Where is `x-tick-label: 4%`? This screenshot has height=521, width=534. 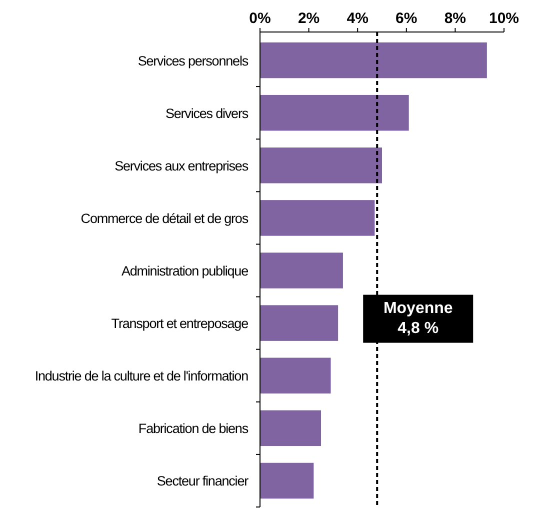 x-tick-label: 4% is located at coordinates (357, 18).